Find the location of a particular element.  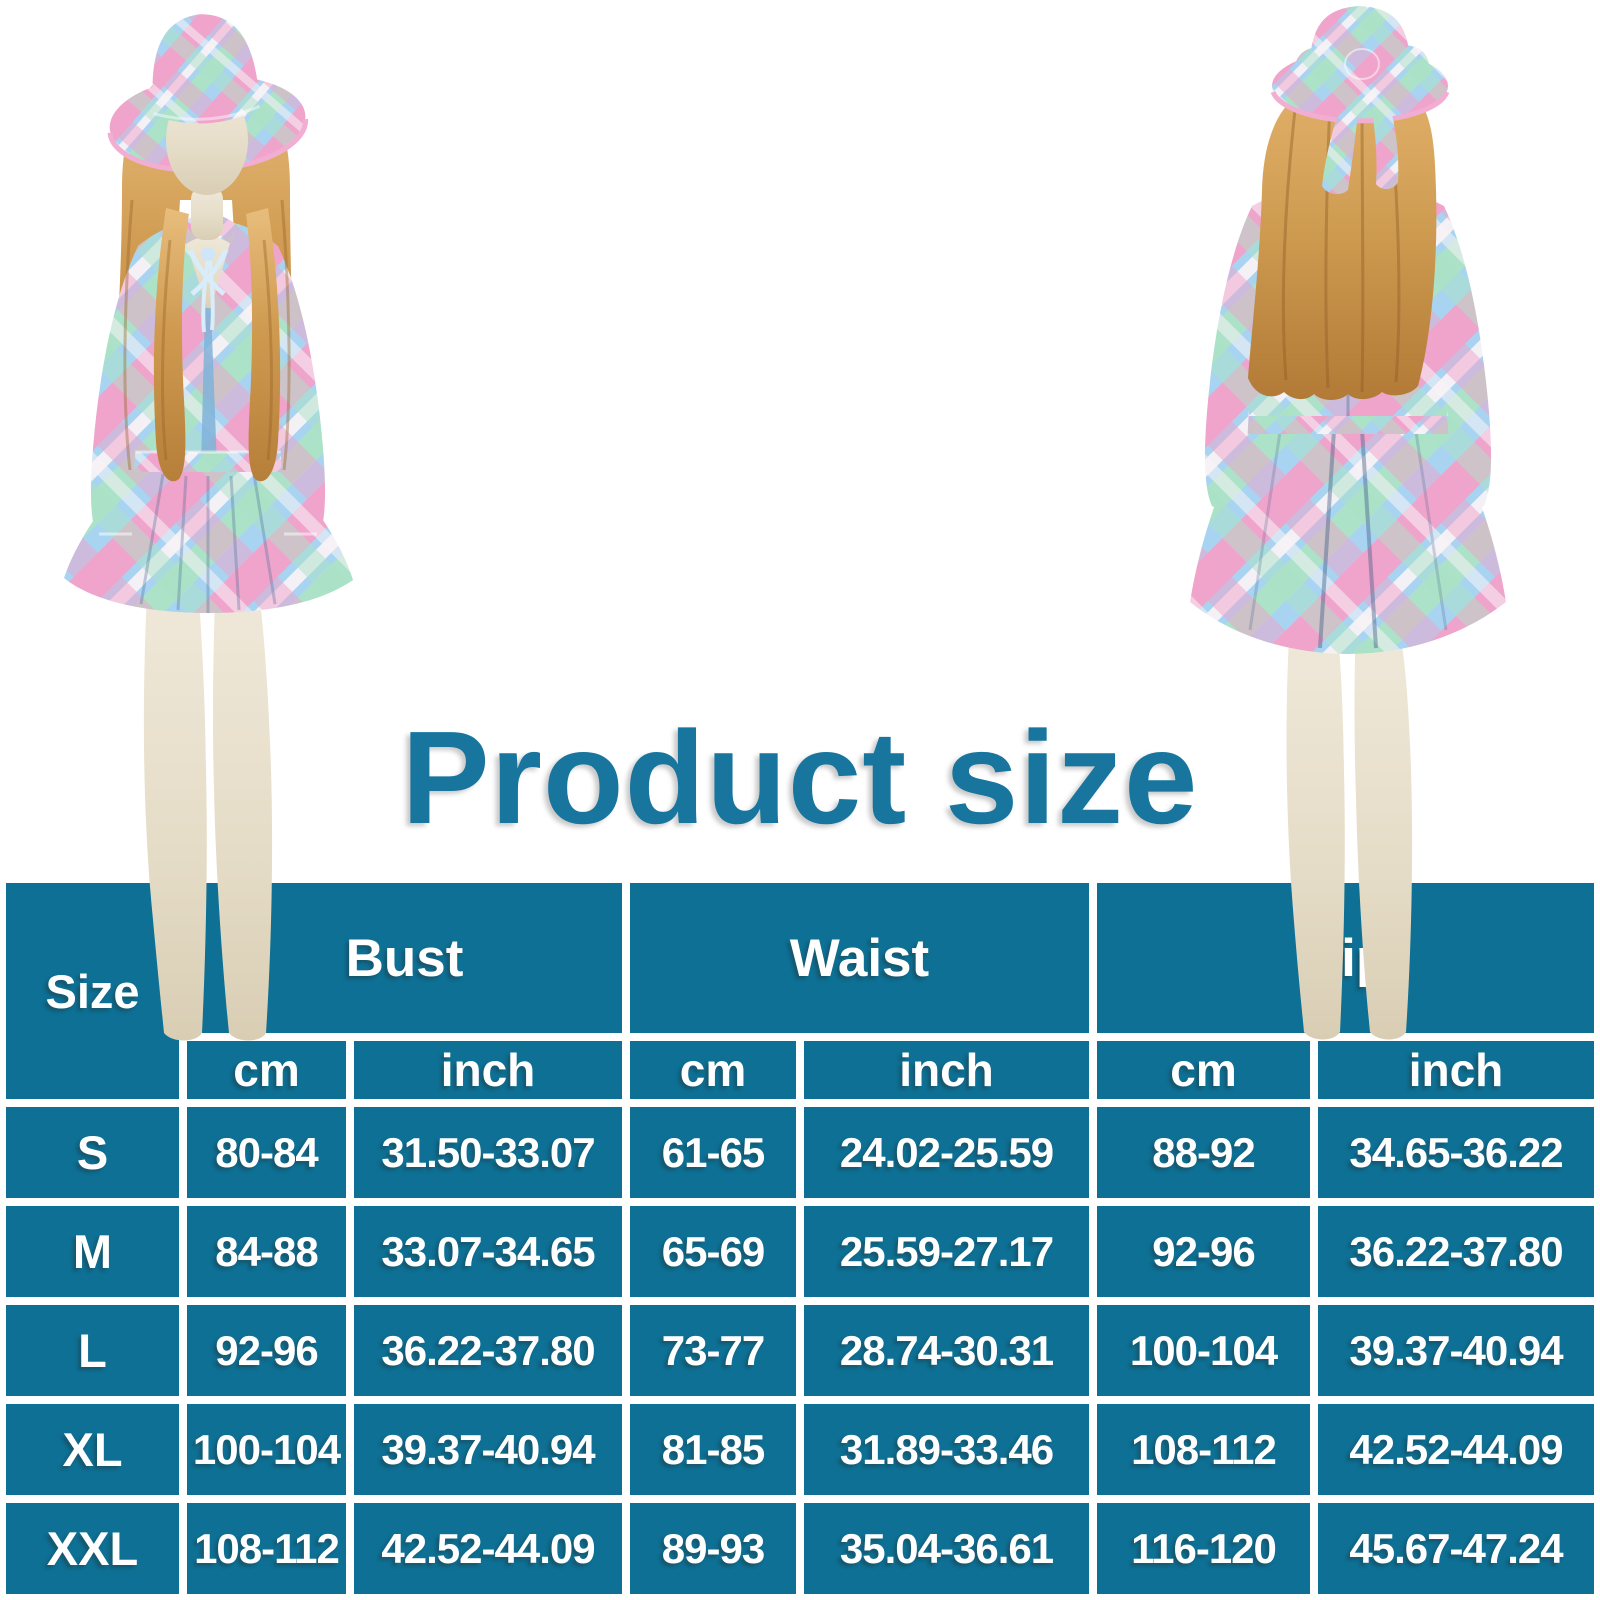

l-hip-inch: 39.37-40.94 is located at coordinates (1456, 1350).